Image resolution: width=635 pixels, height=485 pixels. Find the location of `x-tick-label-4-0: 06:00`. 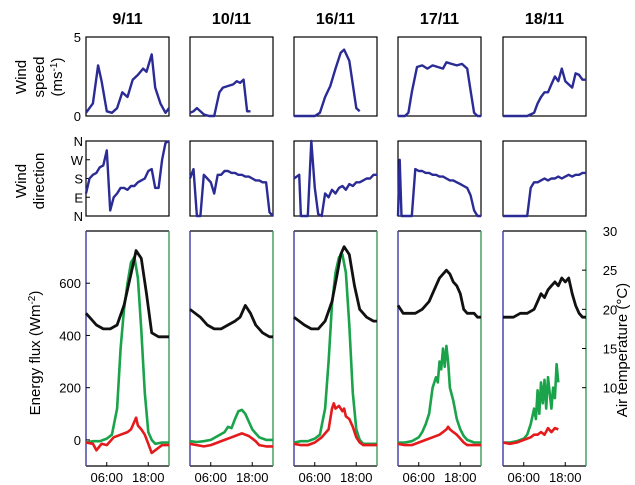

x-tick-label-4-0: 06:00 is located at coordinates (523, 477).